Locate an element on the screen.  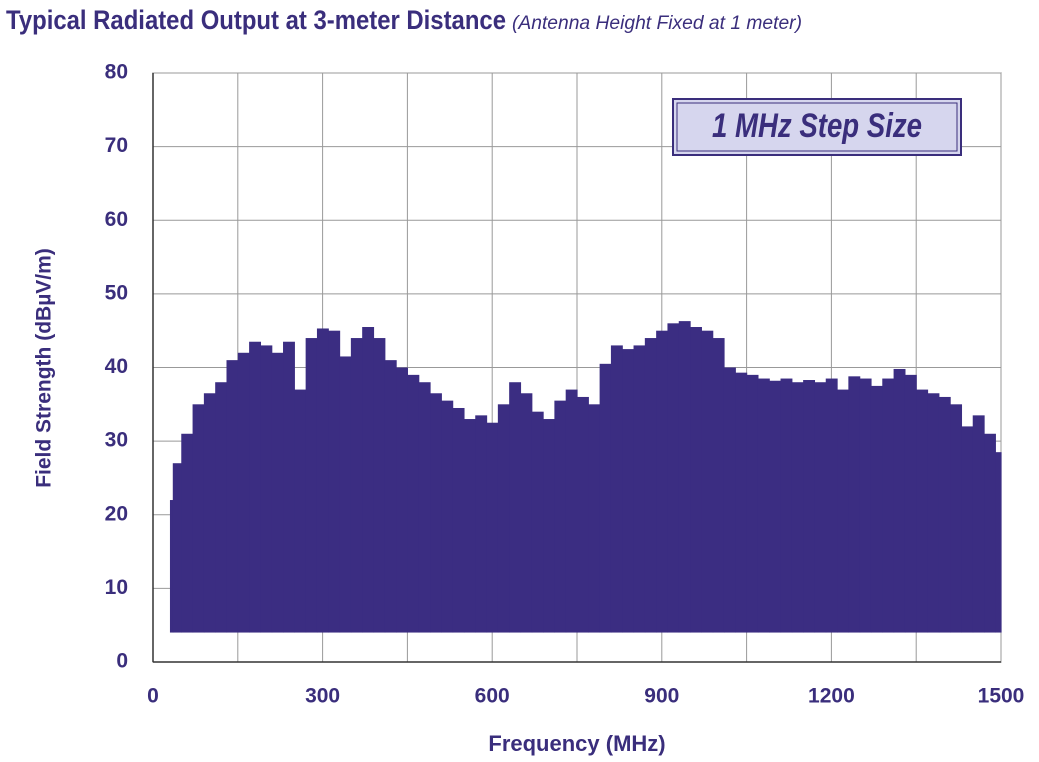
y-tick-label: 20 is located at coordinates (116, 513).